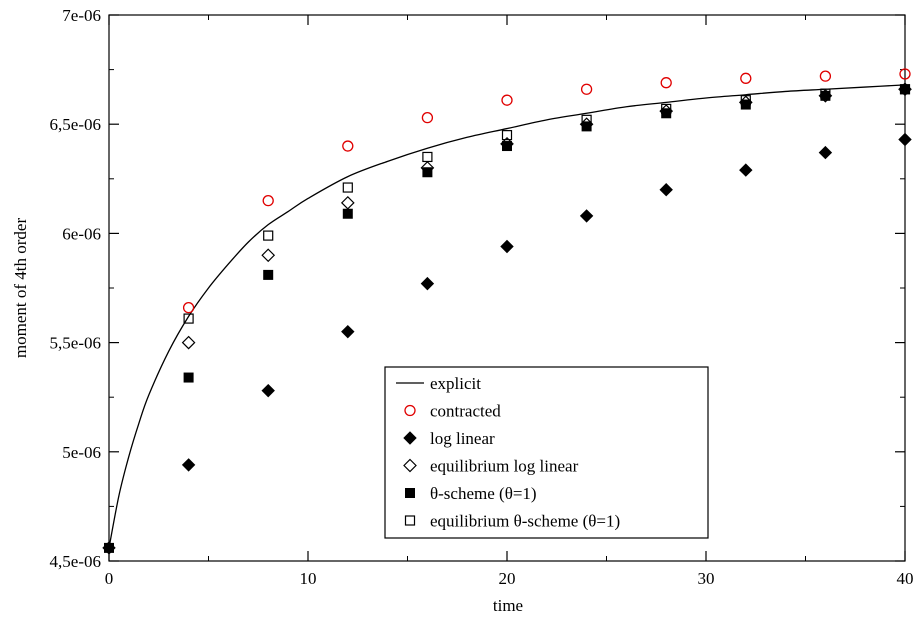 The image size is (918, 619). I want to click on x-tick-label: 0, so click(109, 578).